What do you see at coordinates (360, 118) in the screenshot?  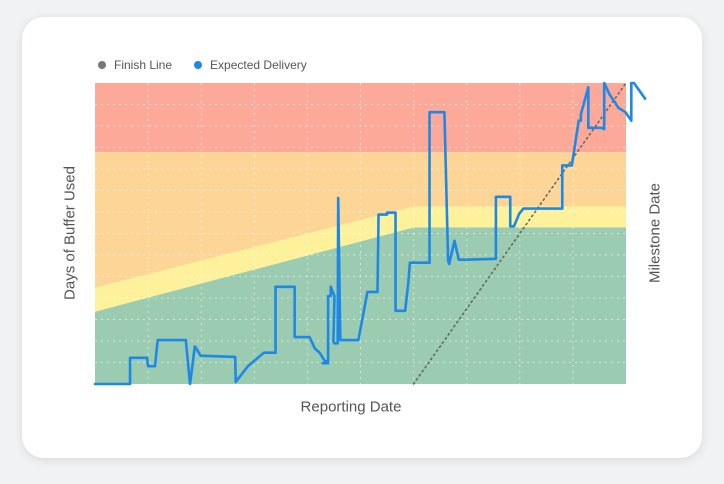 I see `zone-red` at bounding box center [360, 118].